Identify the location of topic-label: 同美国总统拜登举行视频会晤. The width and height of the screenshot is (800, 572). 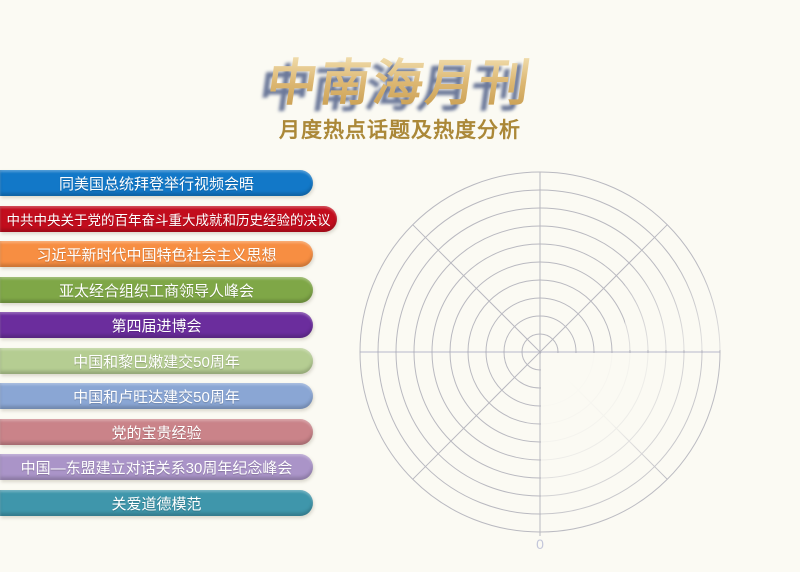
(156, 184).